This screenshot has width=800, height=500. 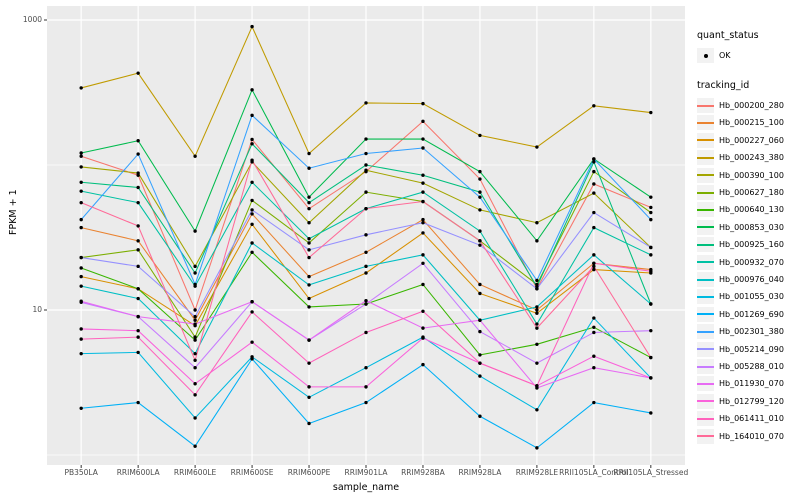 I want to click on legend-item-label: Hb_000640_130, so click(x=751, y=210).